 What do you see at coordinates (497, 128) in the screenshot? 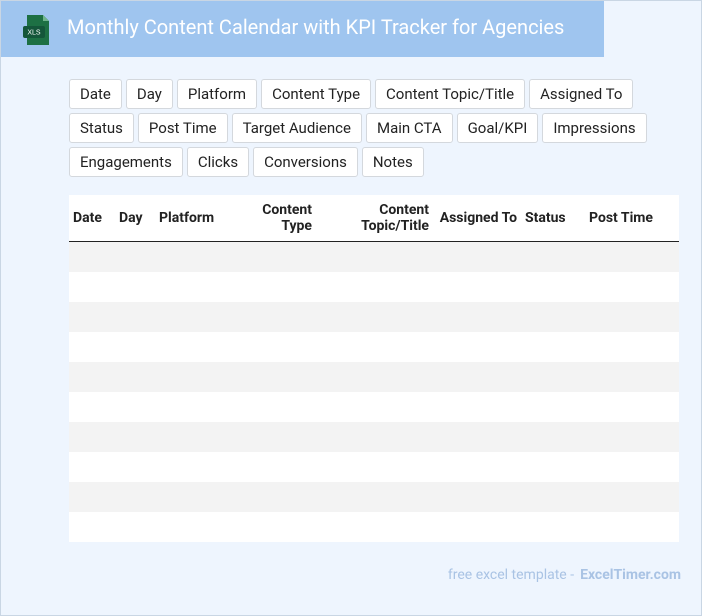
I see `column-tag: Goal/KPI` at bounding box center [497, 128].